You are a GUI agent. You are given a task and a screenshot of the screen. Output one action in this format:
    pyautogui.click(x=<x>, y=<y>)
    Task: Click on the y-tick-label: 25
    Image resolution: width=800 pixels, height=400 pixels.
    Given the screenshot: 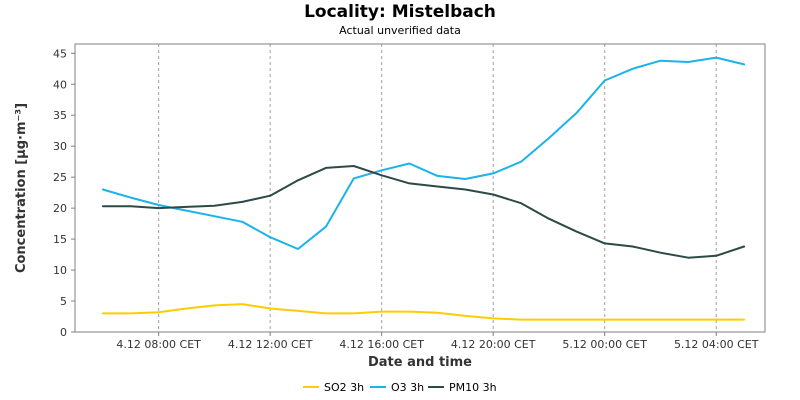 What is the action you would take?
    pyautogui.click(x=60, y=177)
    